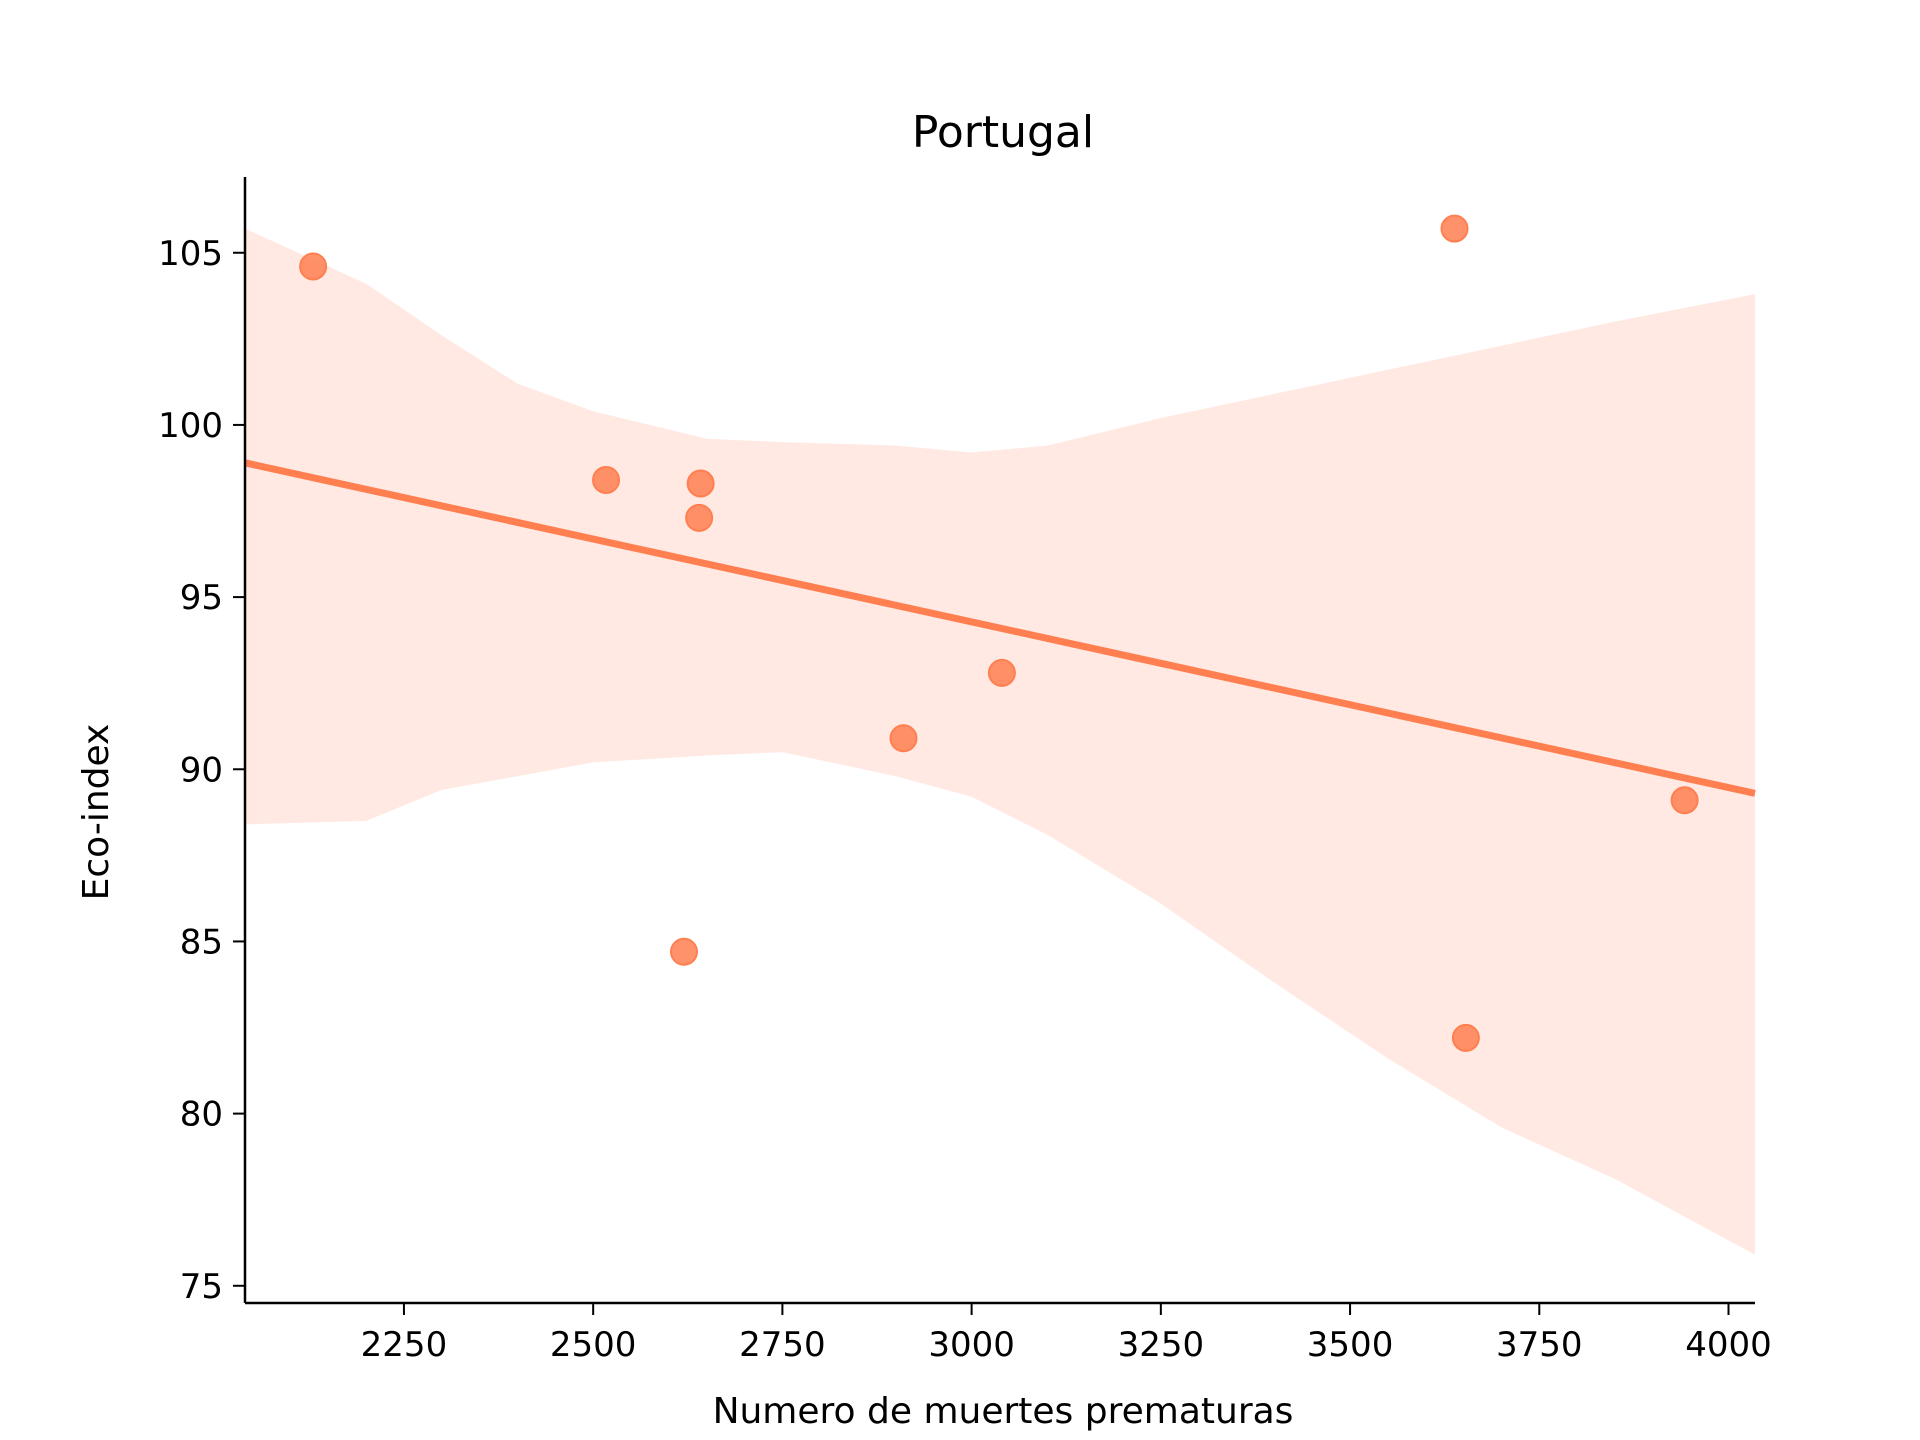 This screenshot has width=1920, height=1440. Describe the element at coordinates (190, 426) in the screenshot. I see `y-tick-label: 100` at that location.